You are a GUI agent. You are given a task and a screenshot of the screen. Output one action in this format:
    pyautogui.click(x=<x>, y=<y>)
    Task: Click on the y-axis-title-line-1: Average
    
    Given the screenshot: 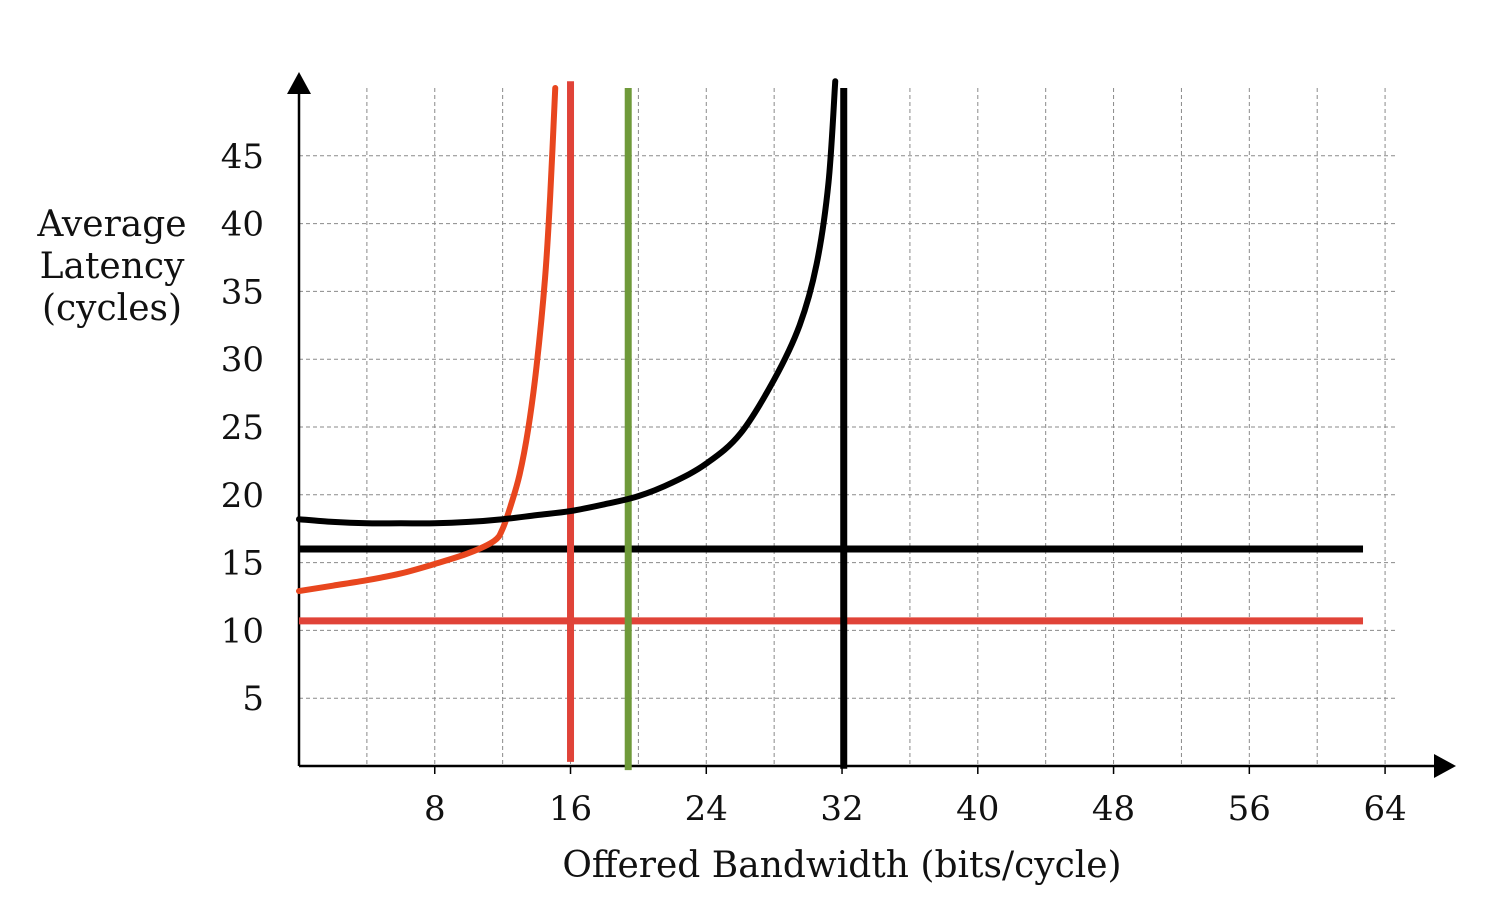 What is the action you would take?
    pyautogui.click(x=111, y=224)
    